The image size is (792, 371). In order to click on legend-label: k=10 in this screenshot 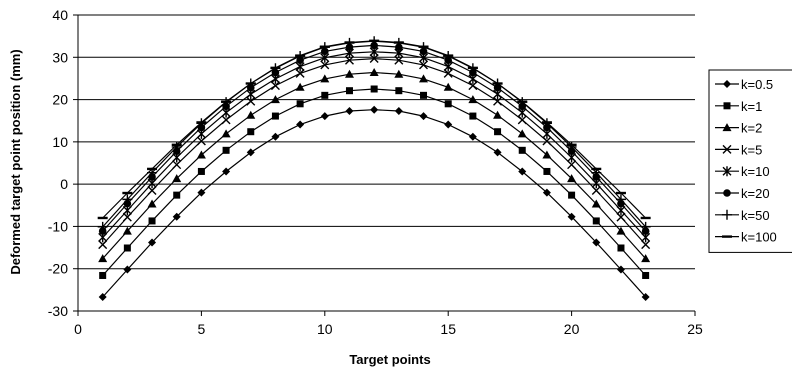, I will do `click(755, 171)`.